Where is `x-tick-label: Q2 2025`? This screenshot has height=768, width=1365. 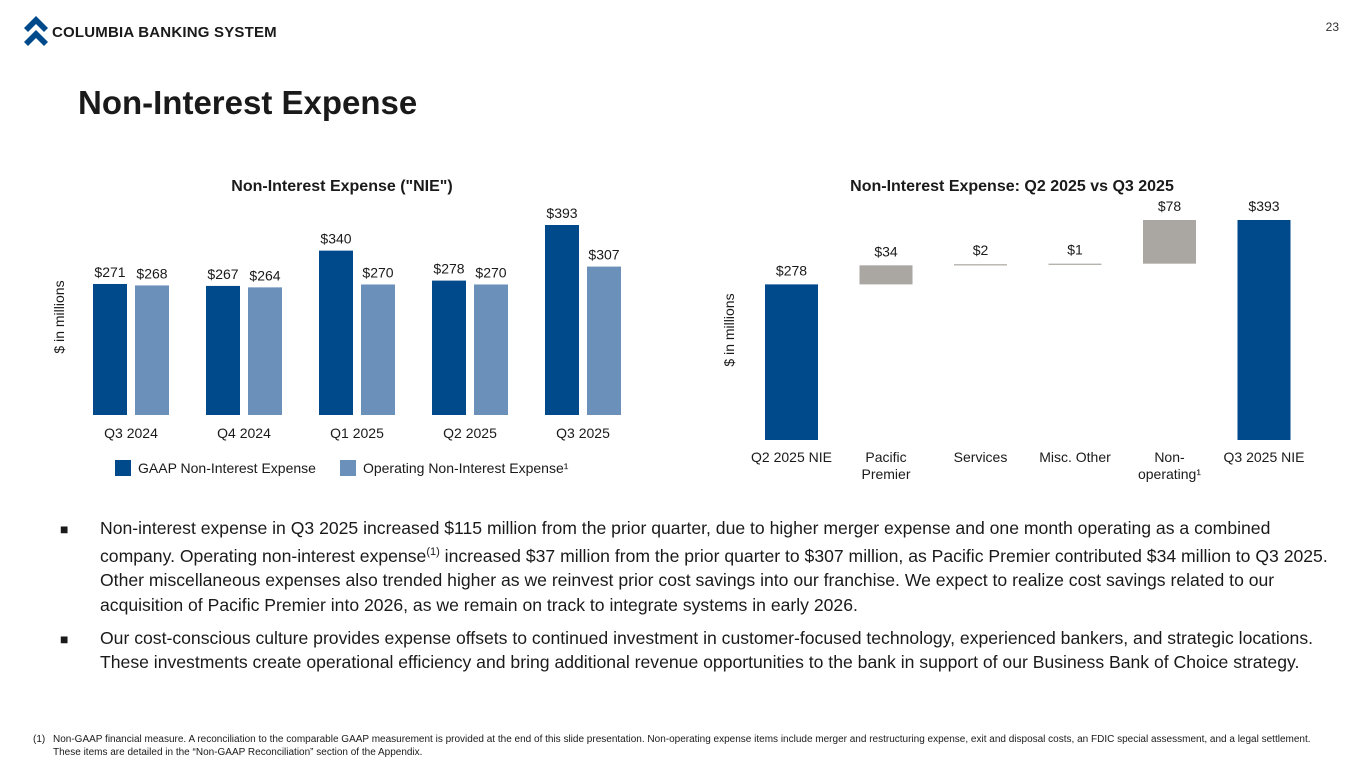
x-tick-label: Q2 2025 is located at coordinates (470, 433).